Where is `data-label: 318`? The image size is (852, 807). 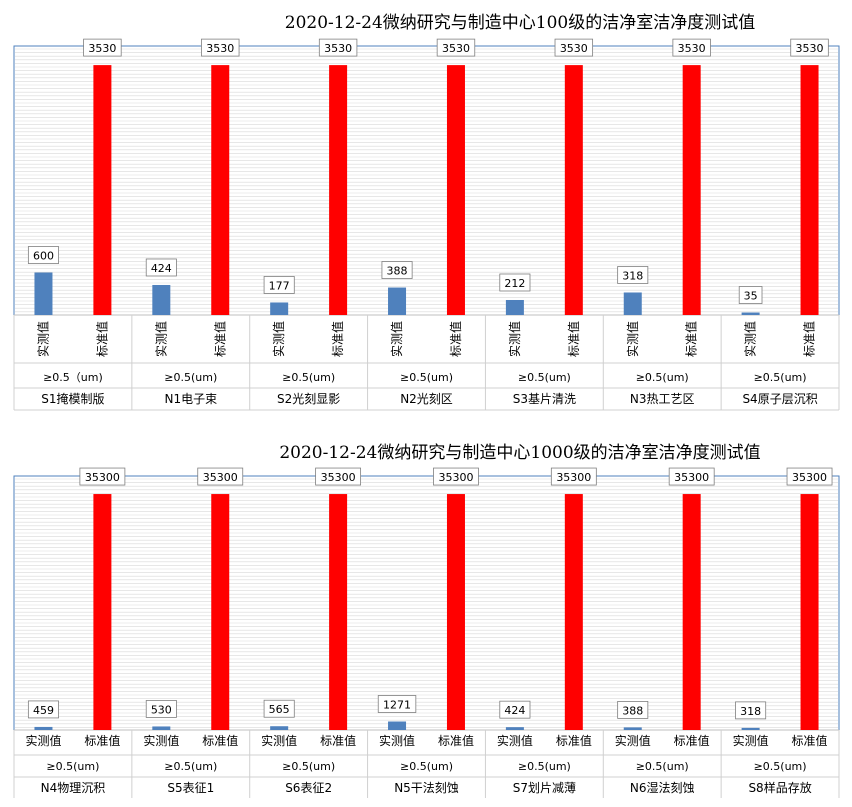
data-label: 318 is located at coordinates (632, 275).